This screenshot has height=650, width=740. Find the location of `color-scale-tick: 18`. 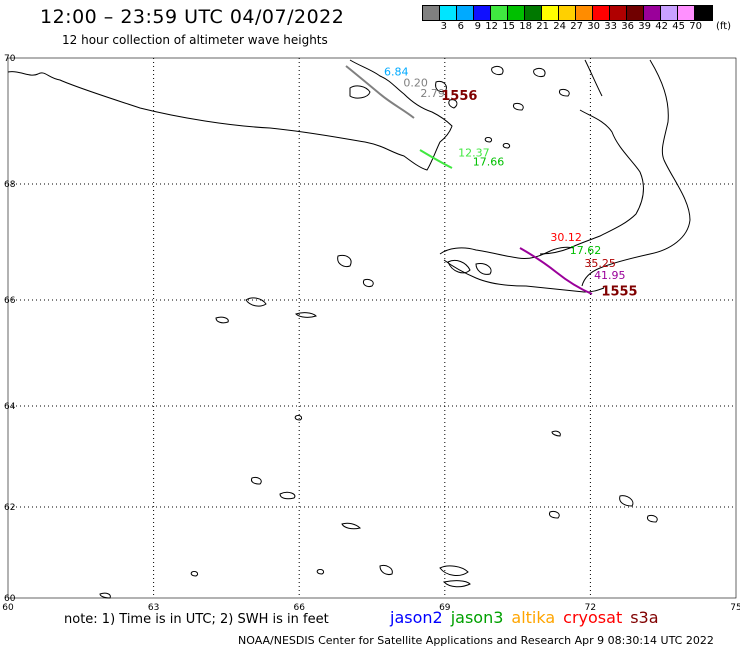

color-scale-tick: 18 is located at coordinates (525, 26).